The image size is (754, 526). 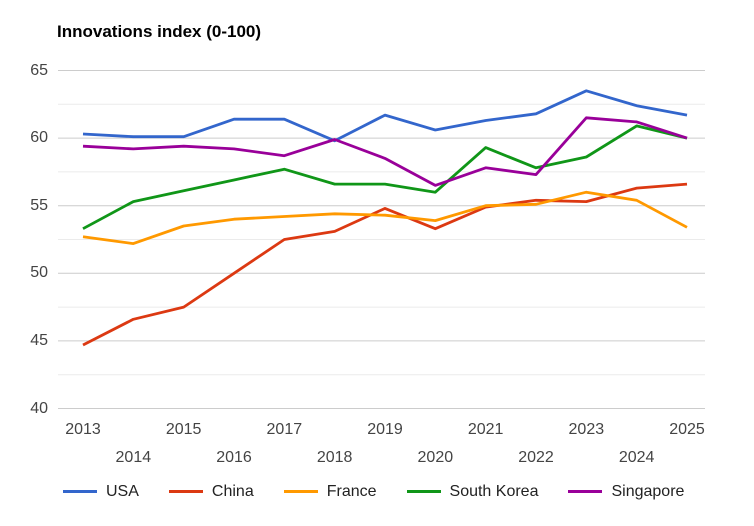 I want to click on legend-item-usa: USA, so click(x=101, y=491).